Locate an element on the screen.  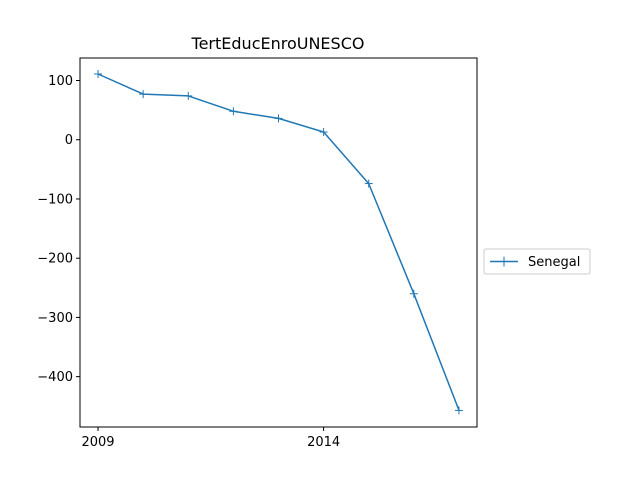
y-tick-label: −200 is located at coordinates (55, 259).